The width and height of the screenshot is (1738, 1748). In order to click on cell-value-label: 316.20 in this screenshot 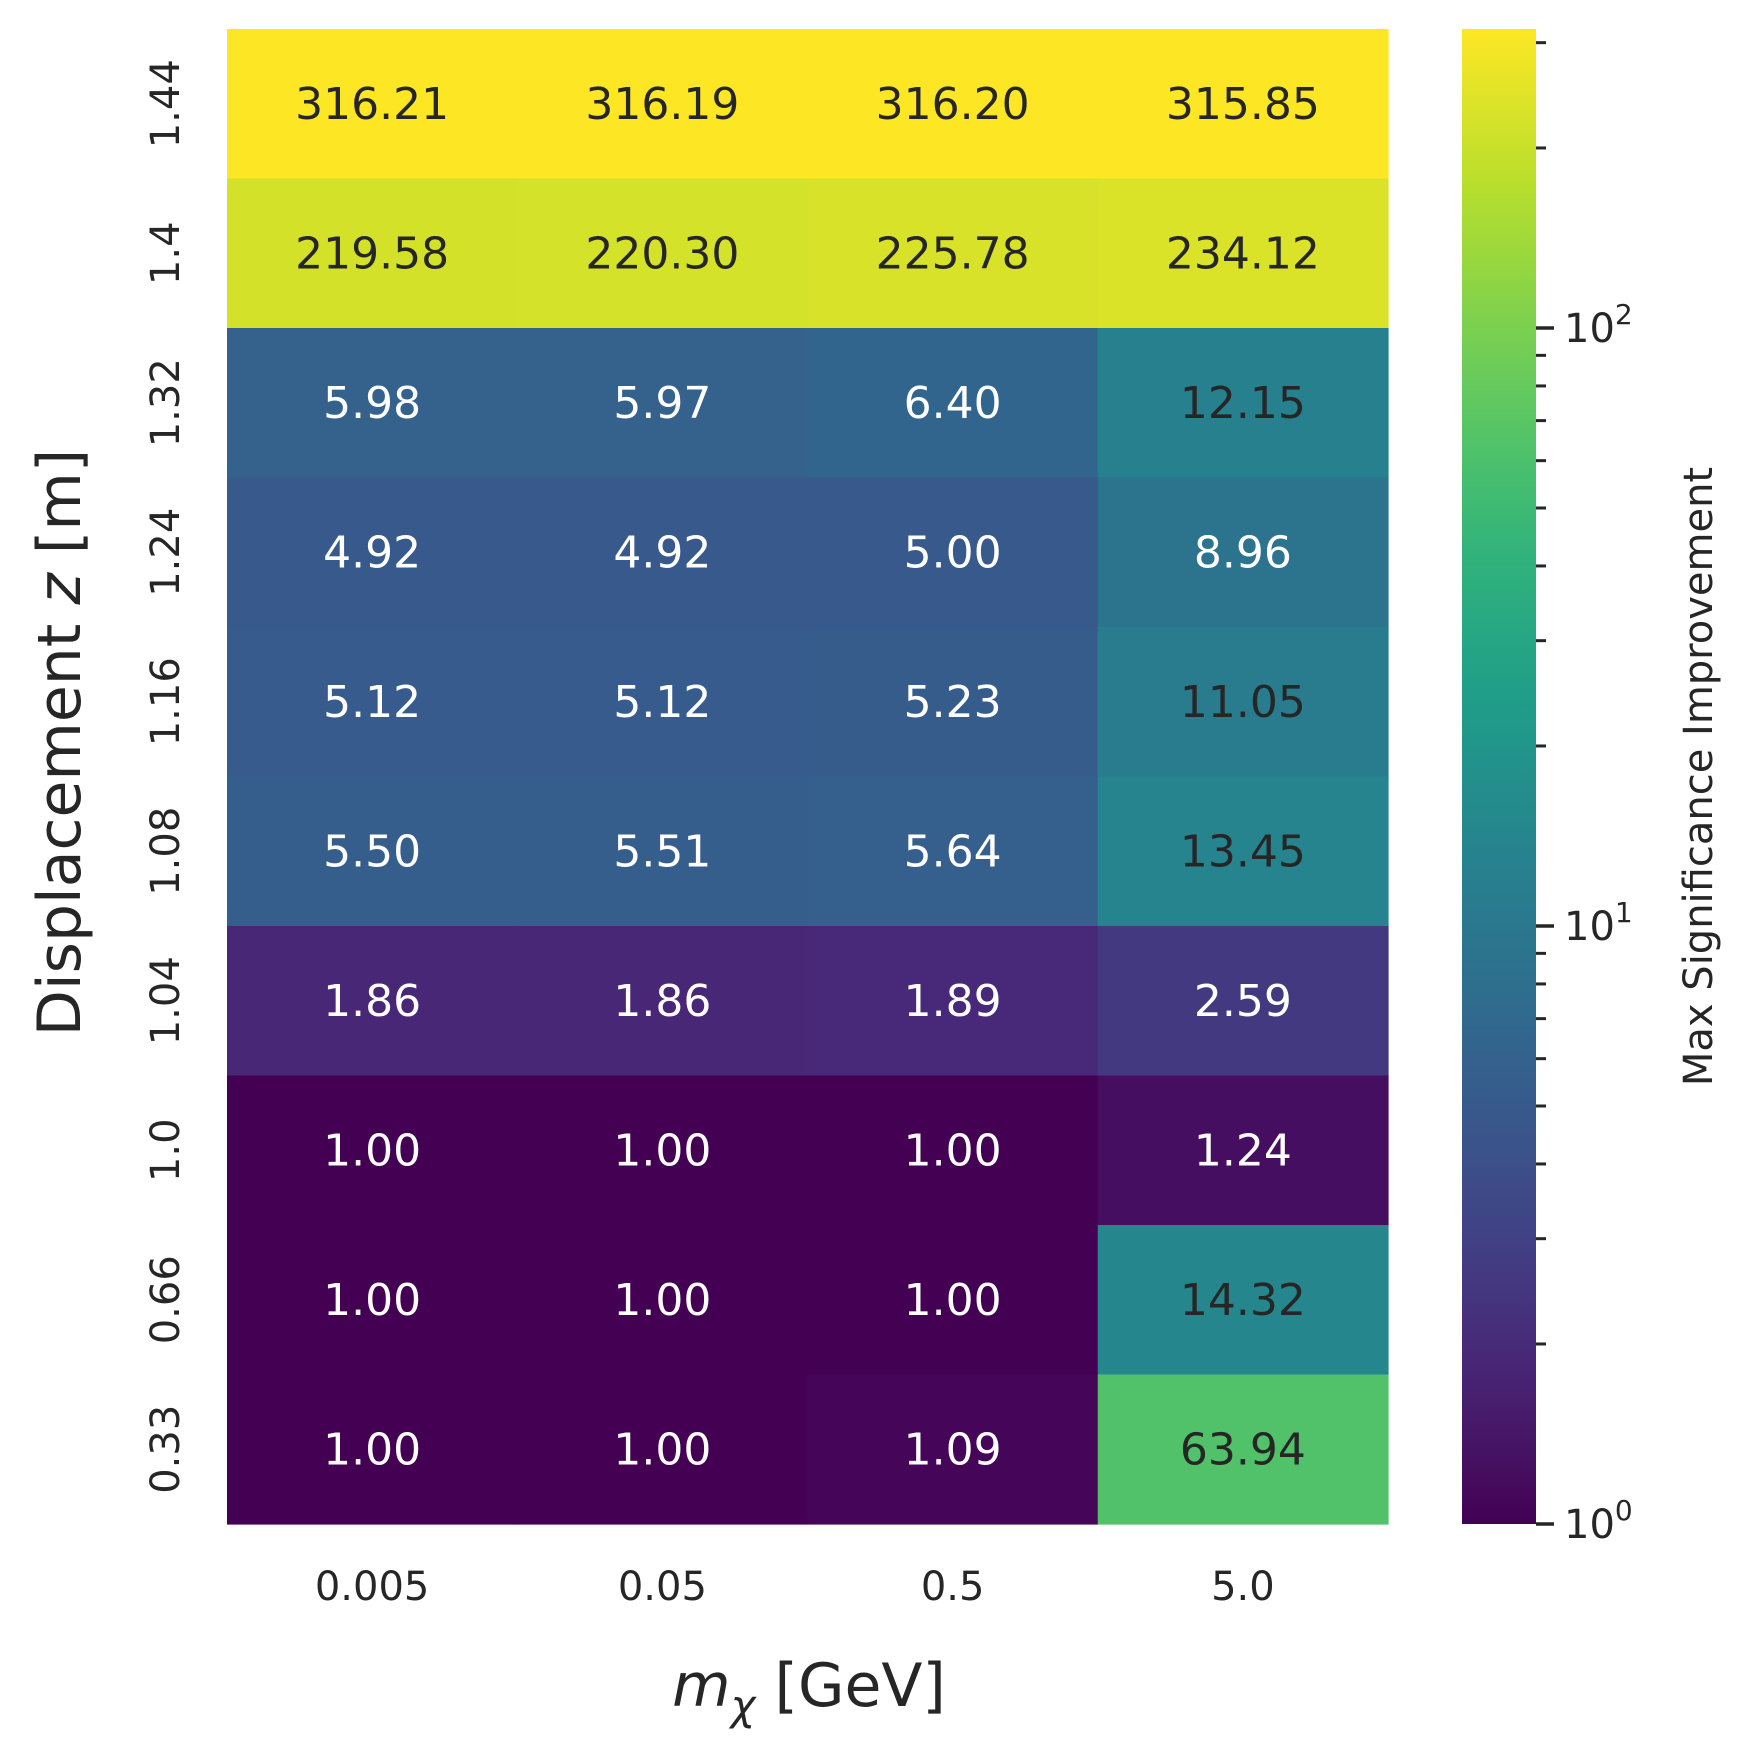, I will do `click(953, 104)`.